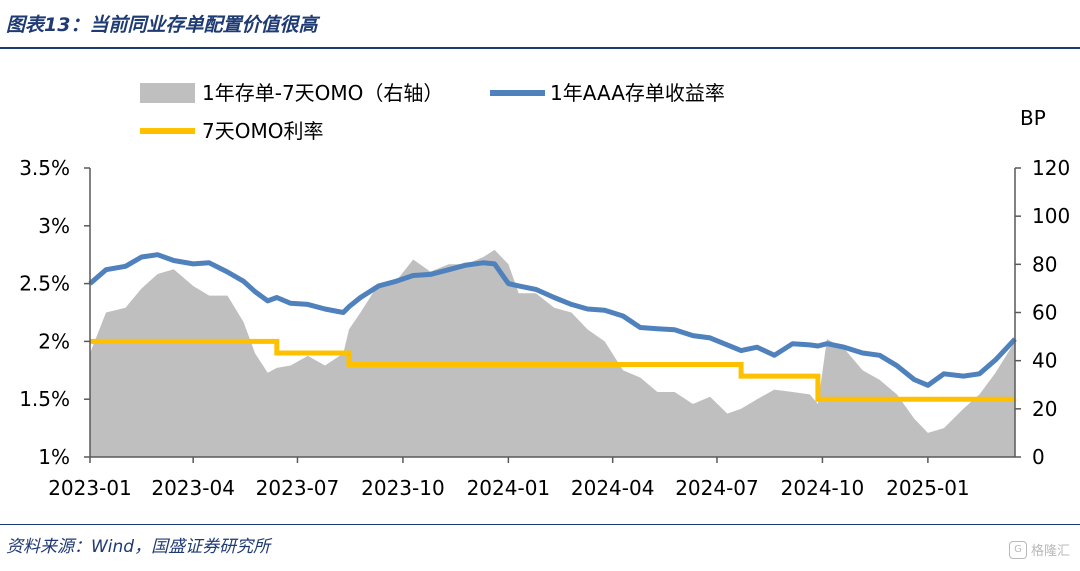  I want to click on legend: 1年存单-7天OMO（右轴） 1年AAA存单收益率 7天OMO利率, so click(432, 112).